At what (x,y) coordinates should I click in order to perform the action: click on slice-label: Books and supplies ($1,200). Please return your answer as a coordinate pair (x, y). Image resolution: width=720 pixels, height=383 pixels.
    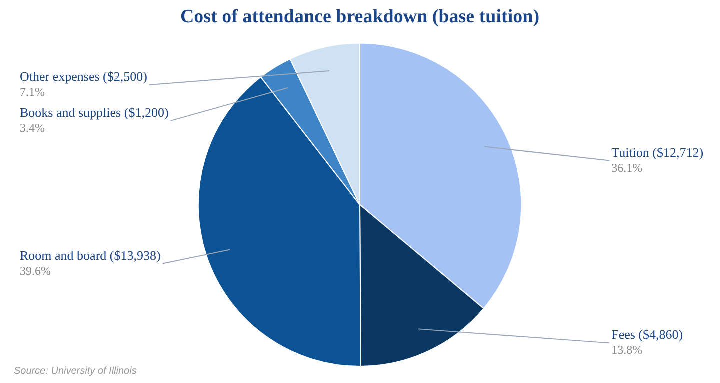
    Looking at the image, I should click on (94, 112).